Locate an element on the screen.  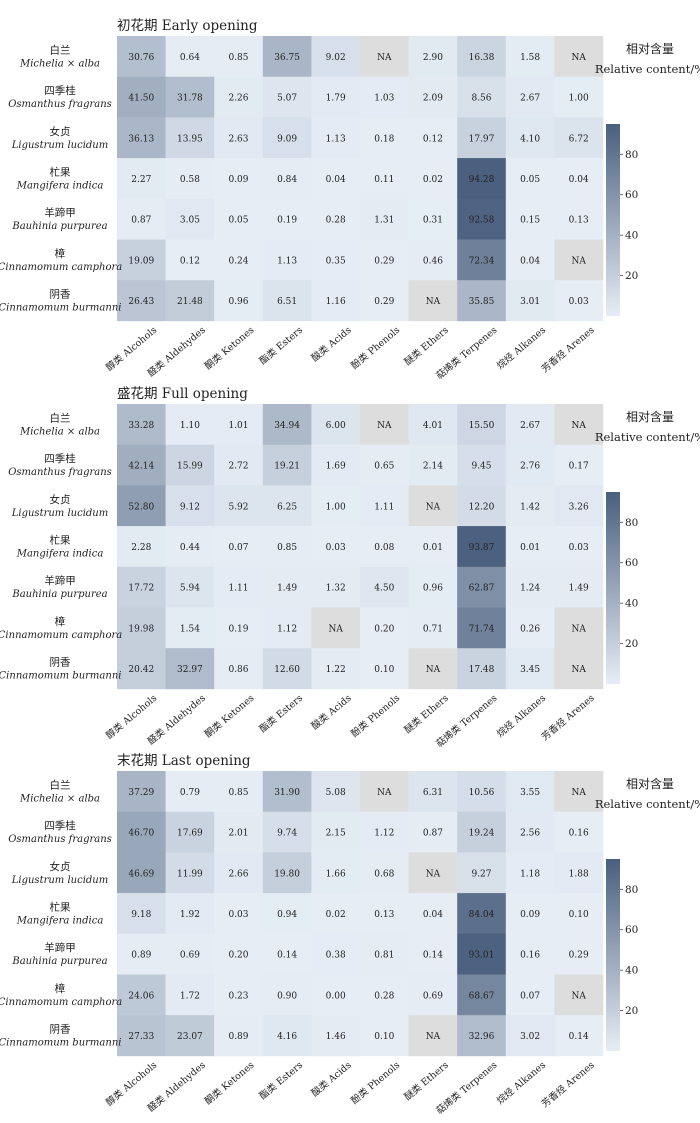
cell-value: 1.79 is located at coordinates (336, 99).